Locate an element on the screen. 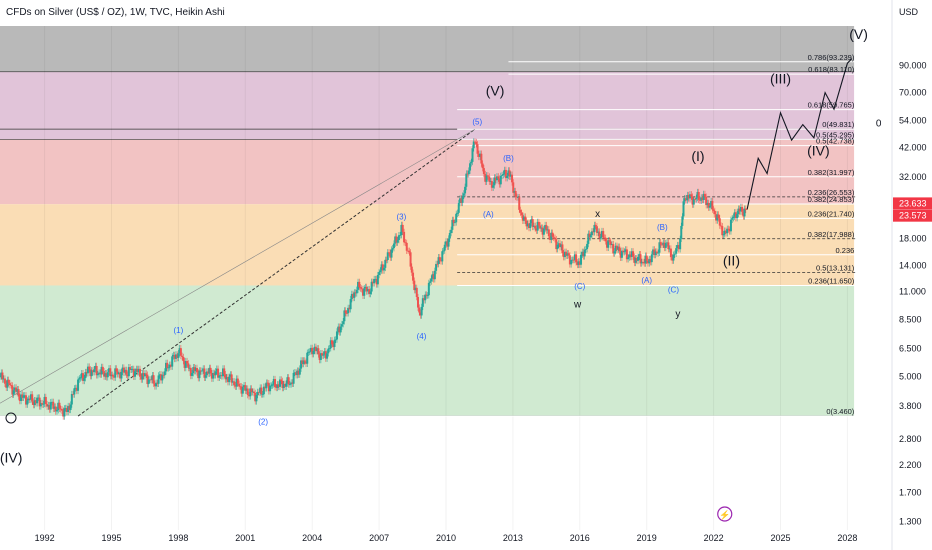  time-tick: 2004 is located at coordinates (312, 538).